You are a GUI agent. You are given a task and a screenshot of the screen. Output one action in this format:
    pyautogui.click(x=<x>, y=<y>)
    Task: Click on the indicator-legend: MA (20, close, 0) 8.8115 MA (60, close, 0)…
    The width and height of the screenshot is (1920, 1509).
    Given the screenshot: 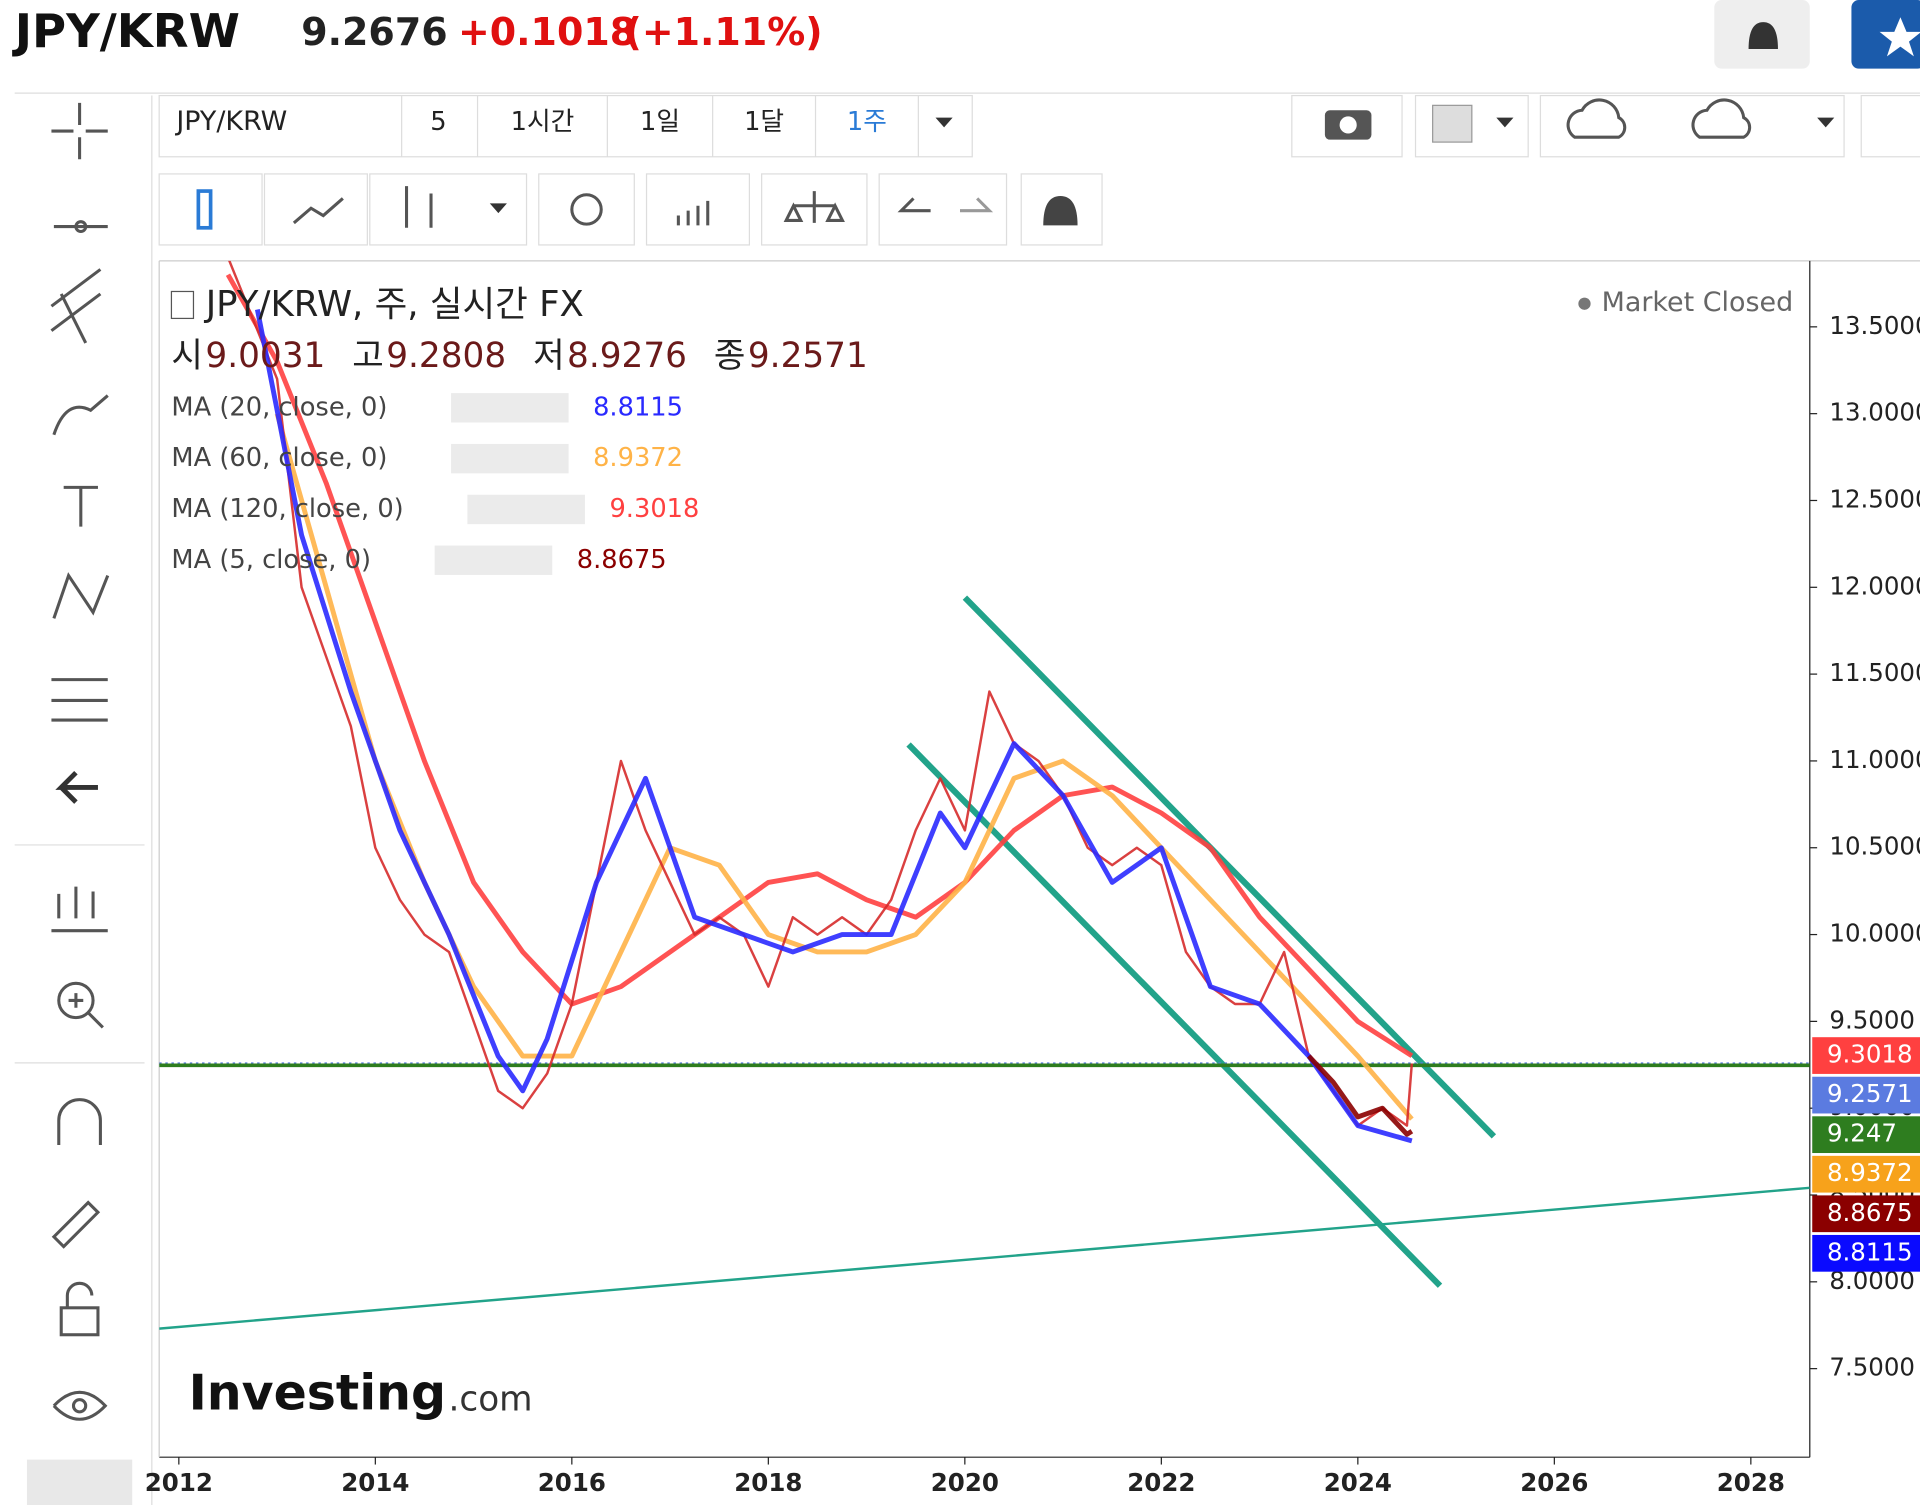 What is the action you would take?
    pyautogui.click(x=435, y=483)
    